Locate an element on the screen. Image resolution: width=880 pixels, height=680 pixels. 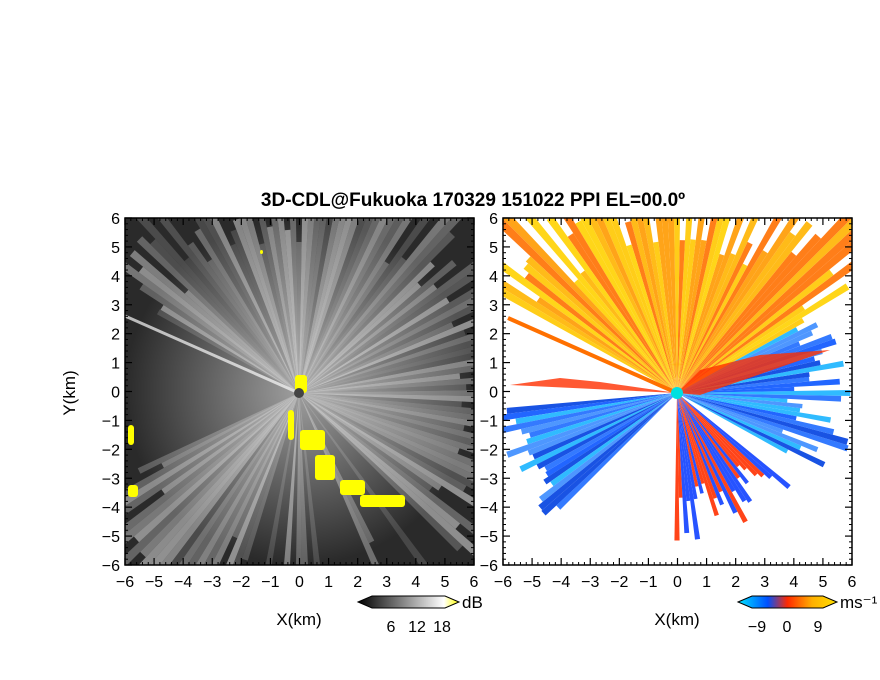
velocity-colorbar-tick: 9 is located at coordinates (818, 627).